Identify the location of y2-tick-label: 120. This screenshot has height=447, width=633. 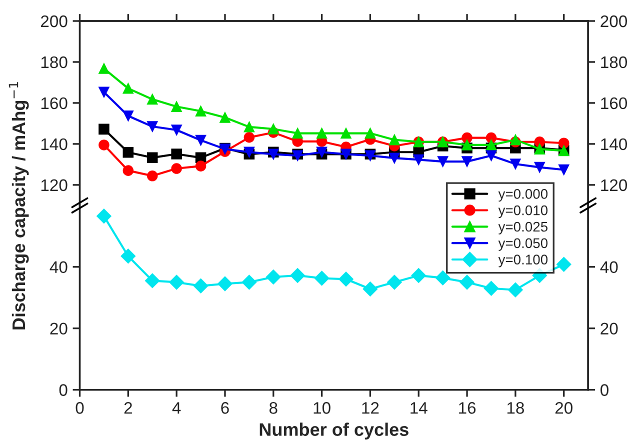
(614, 185).